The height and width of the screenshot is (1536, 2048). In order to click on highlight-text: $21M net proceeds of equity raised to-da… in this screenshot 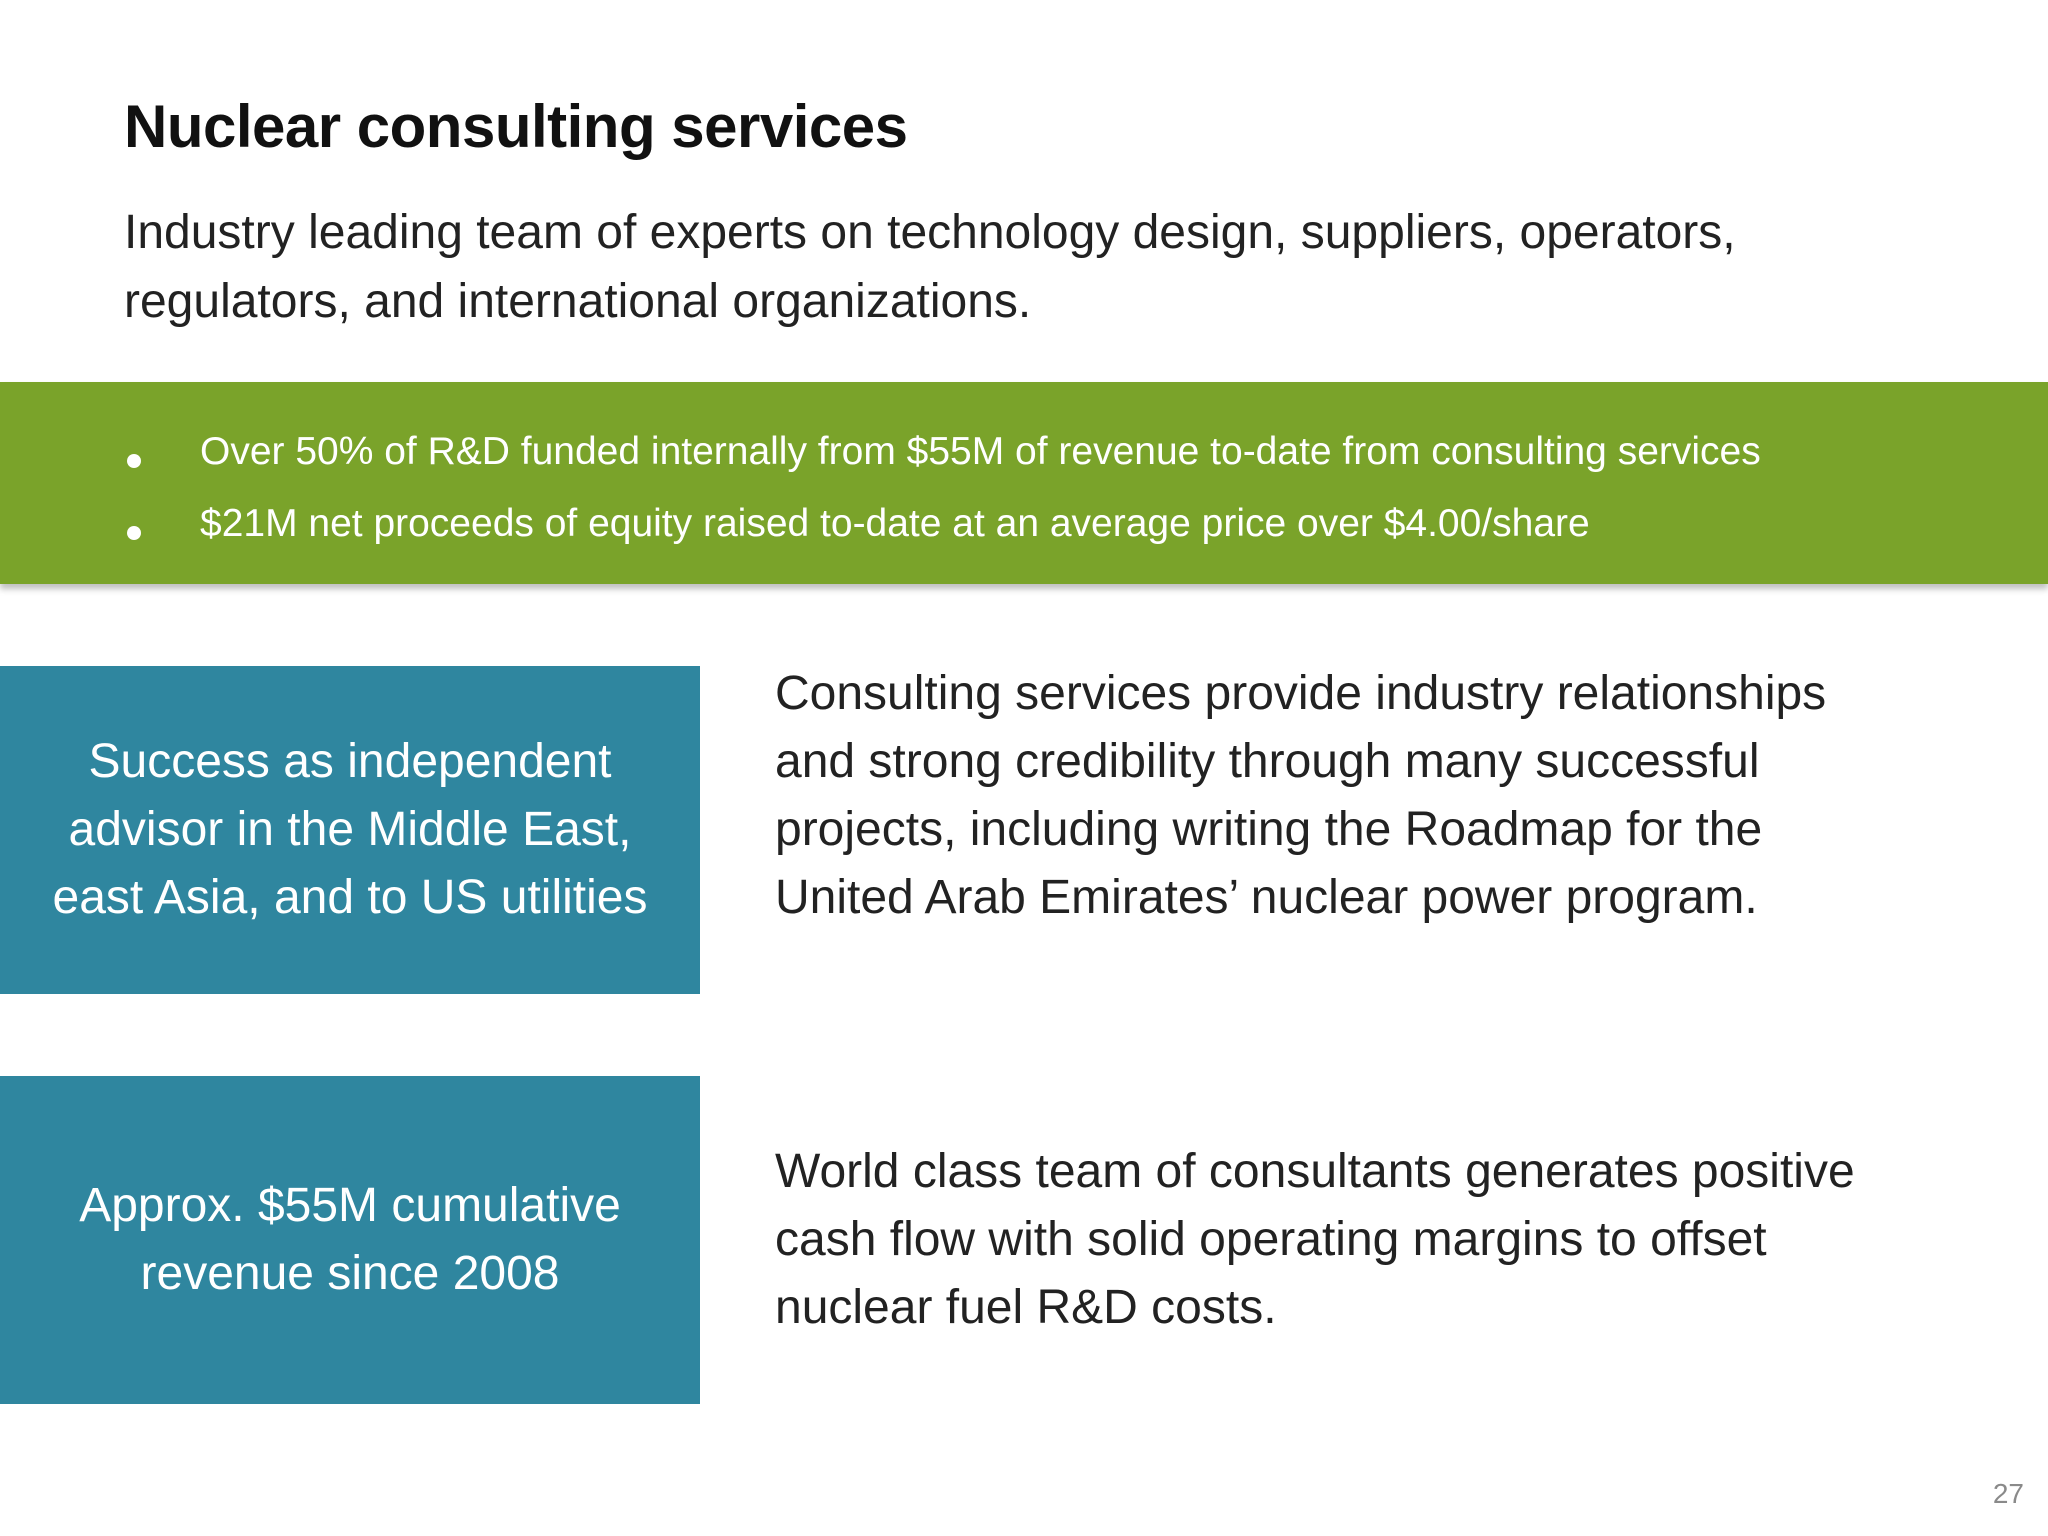, I will do `click(895, 523)`.